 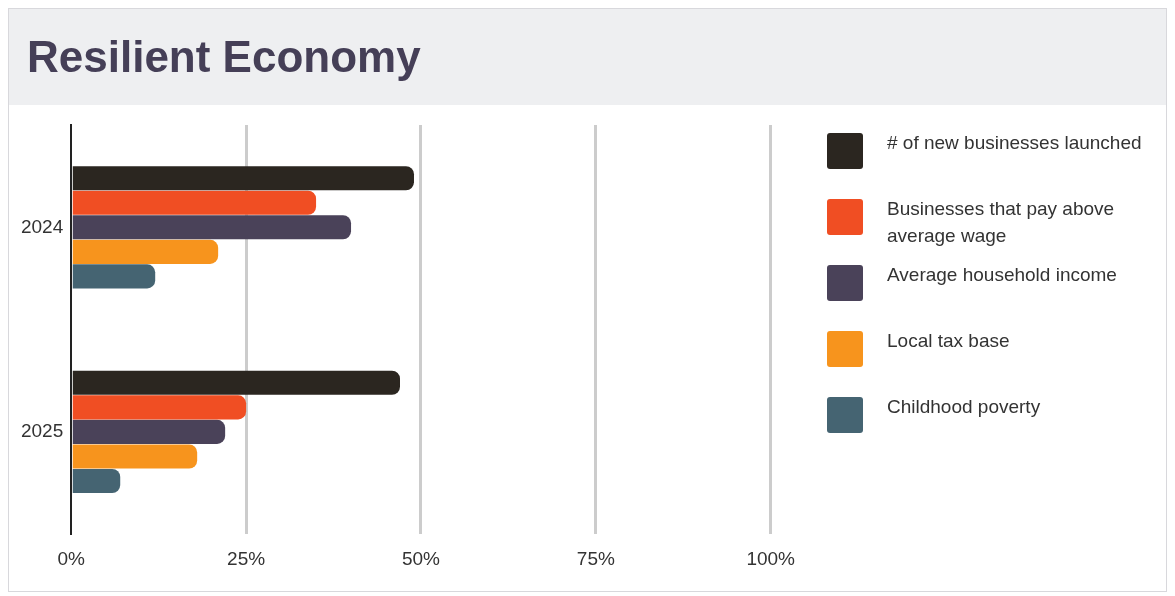 I want to click on legend-label: Local tax base, so click(x=948, y=341).